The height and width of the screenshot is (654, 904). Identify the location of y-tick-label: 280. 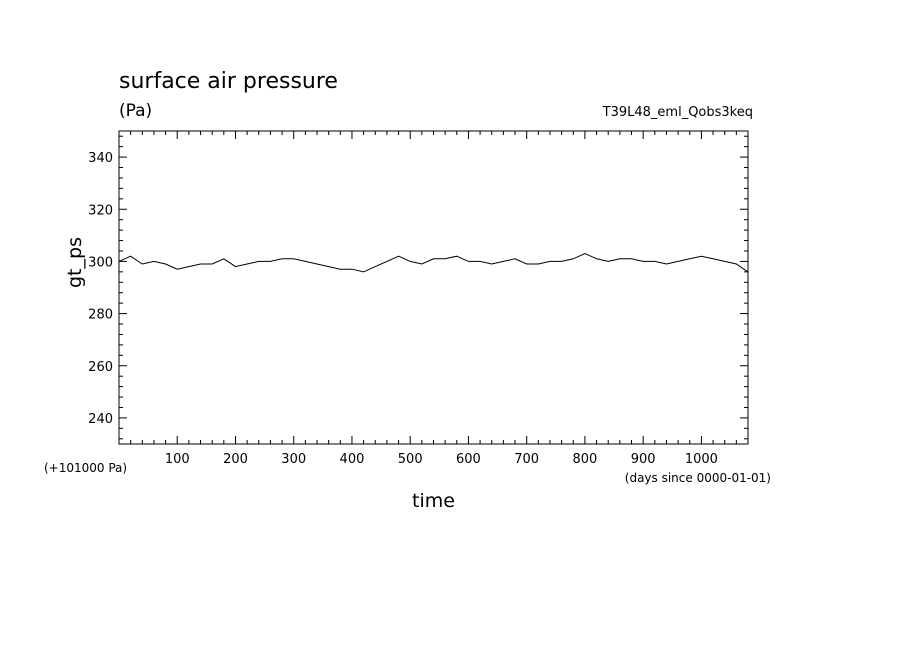
(100, 315).